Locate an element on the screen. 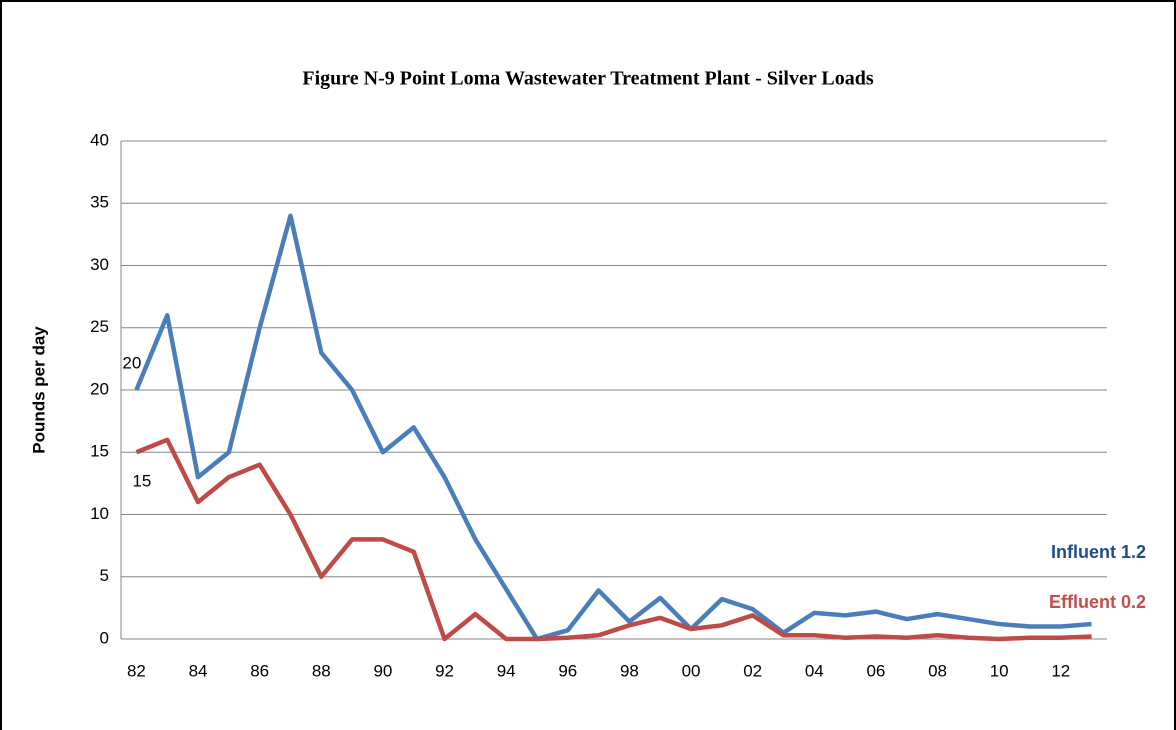  y-axis-label: Pounds per day is located at coordinates (38, 390).